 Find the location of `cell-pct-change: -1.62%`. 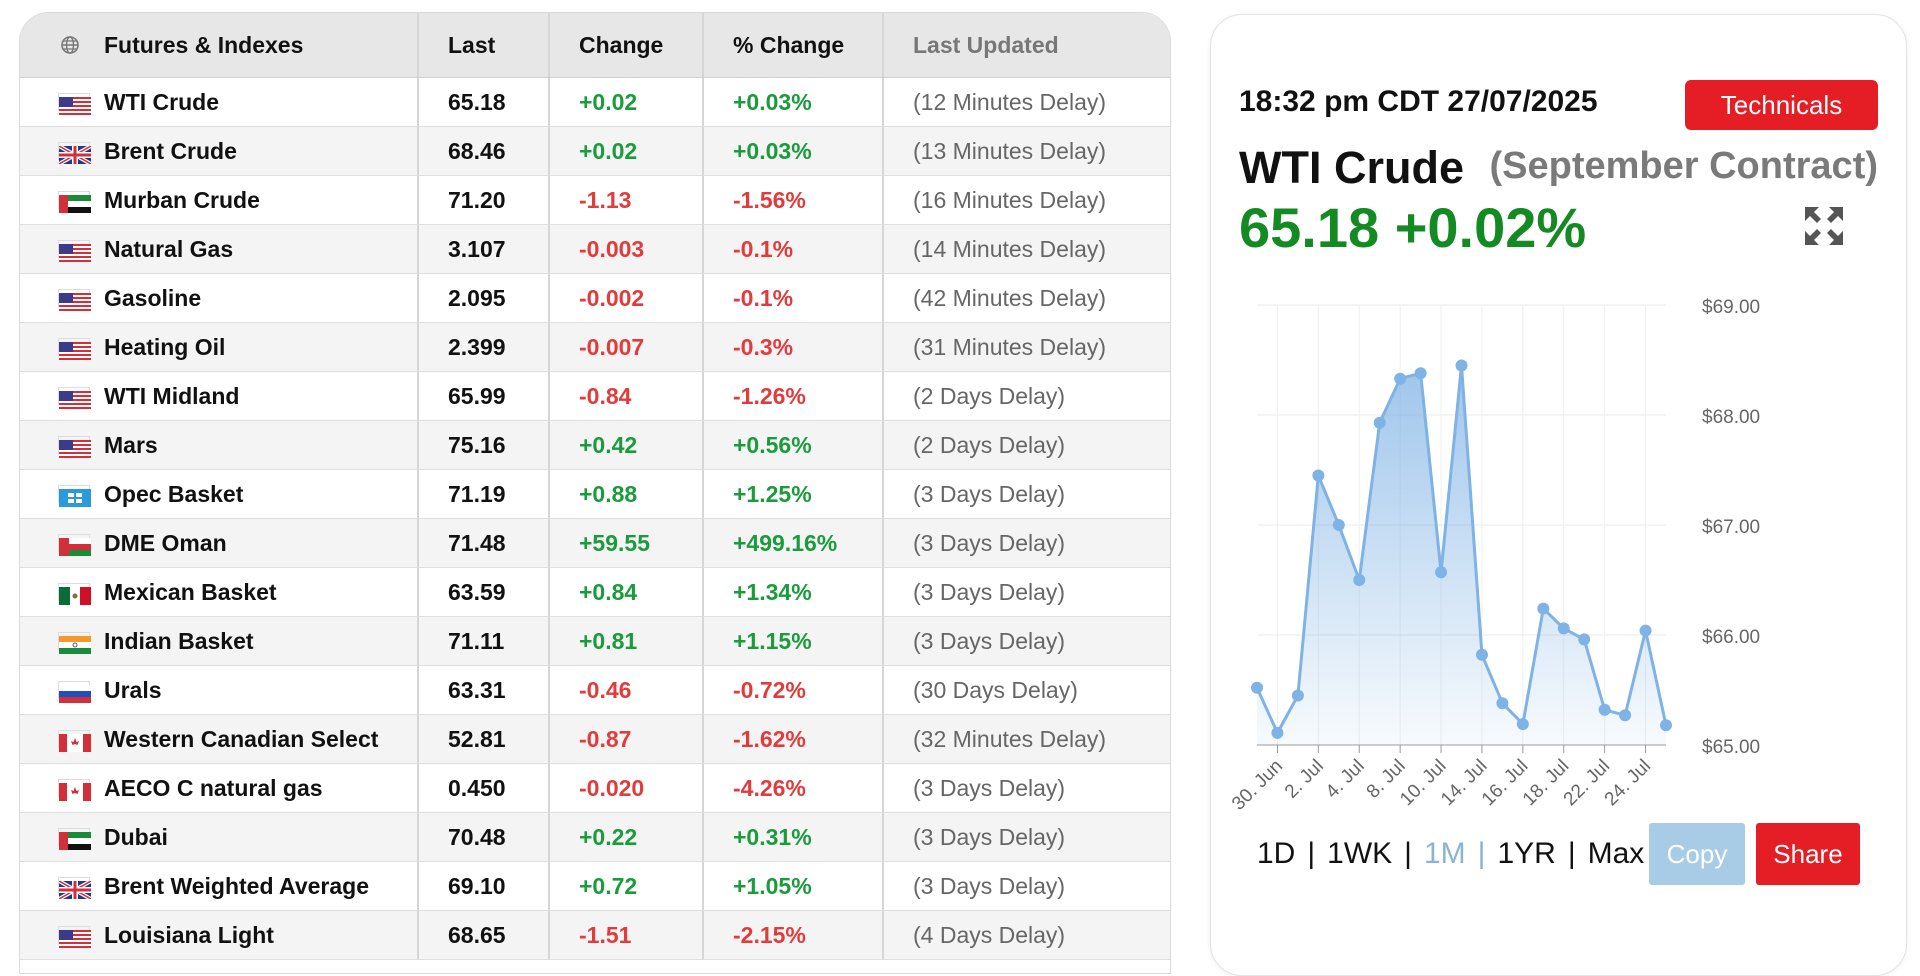

cell-pct-change: -1.62% is located at coordinates (794, 739).